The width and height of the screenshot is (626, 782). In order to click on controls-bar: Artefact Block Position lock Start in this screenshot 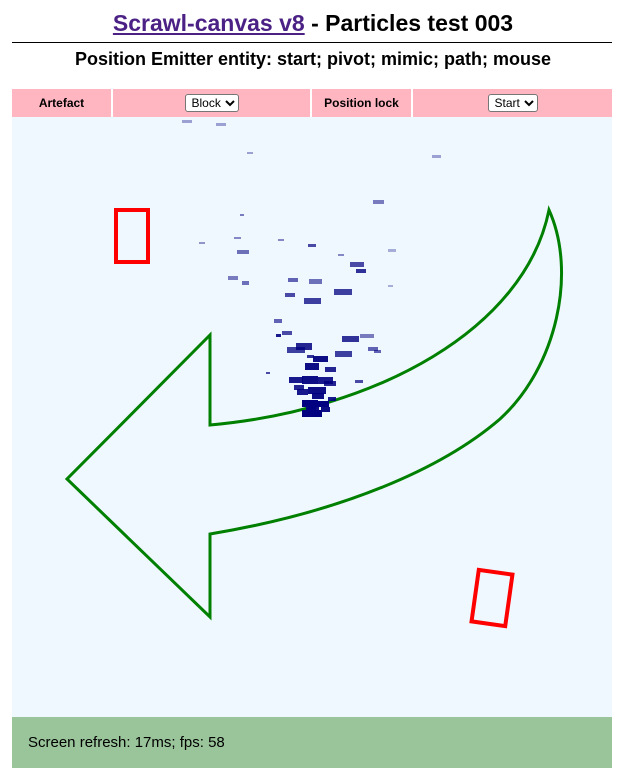, I will do `click(312, 103)`.